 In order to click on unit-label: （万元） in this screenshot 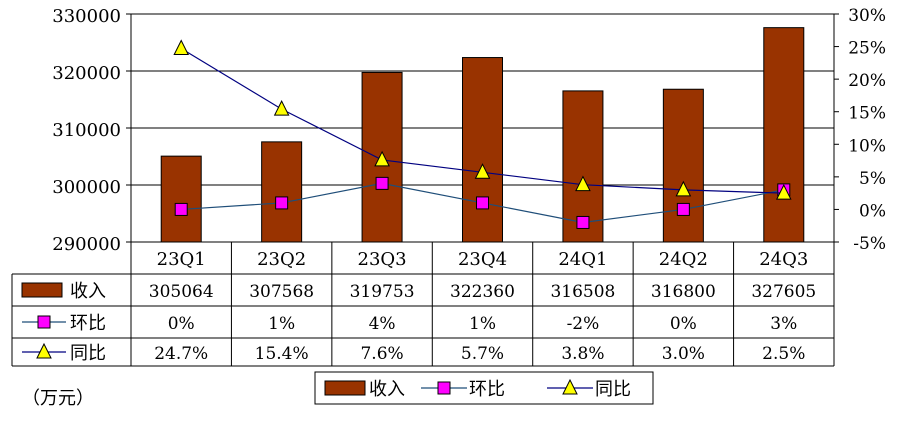, I will do `click(58, 398)`.